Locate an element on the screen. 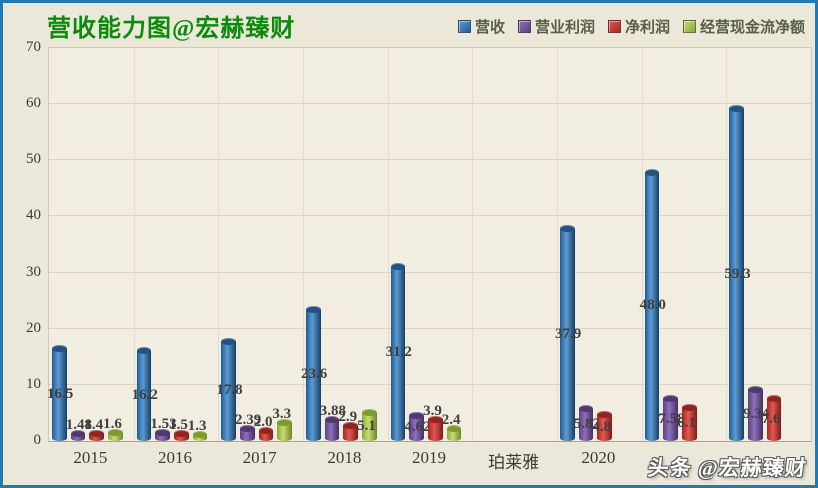 This screenshot has width=818, height=488. bar-value-label: 3.3 is located at coordinates (282, 414).